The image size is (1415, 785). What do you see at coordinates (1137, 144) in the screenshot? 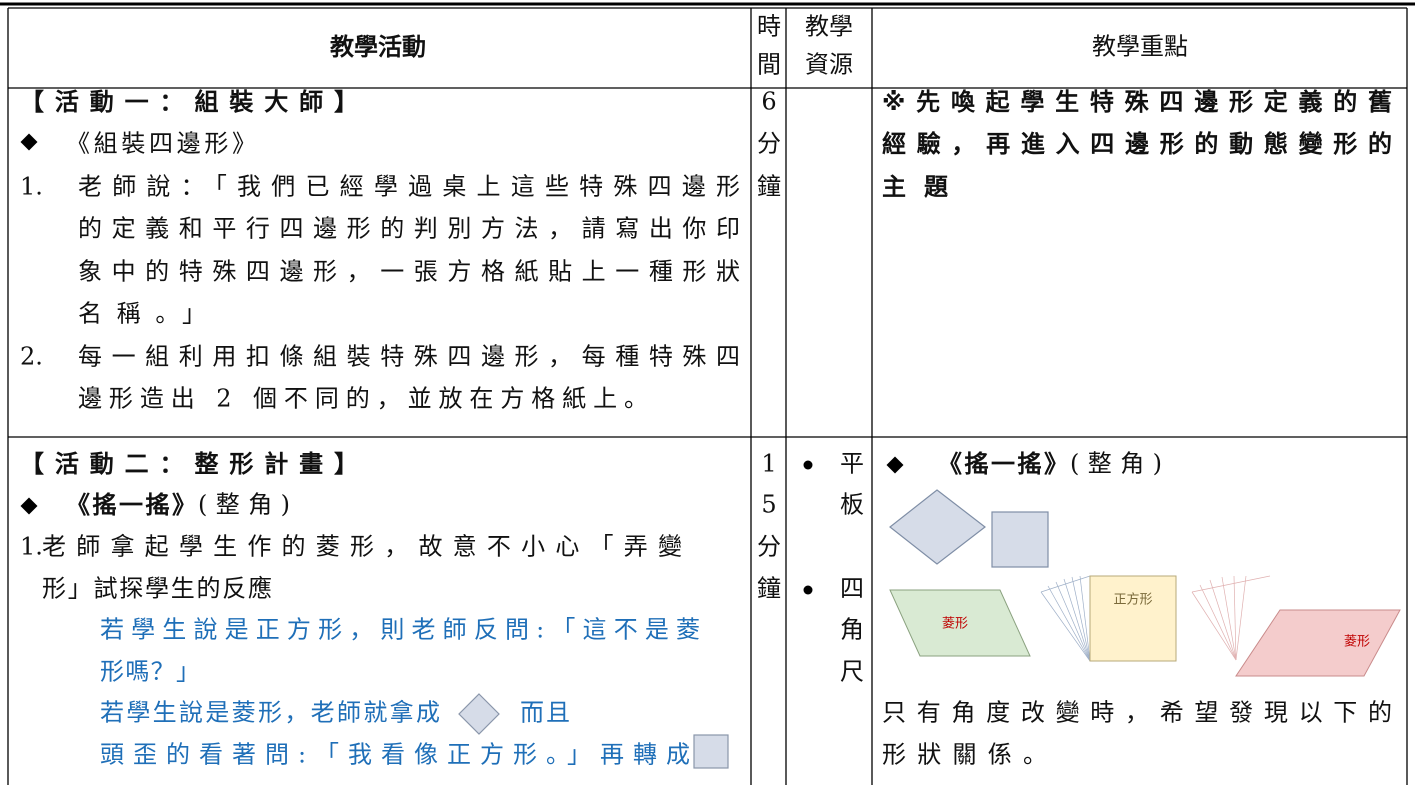
I see `focus-line: 經驗，再進入四邊形的動態變形的` at bounding box center [1137, 144].